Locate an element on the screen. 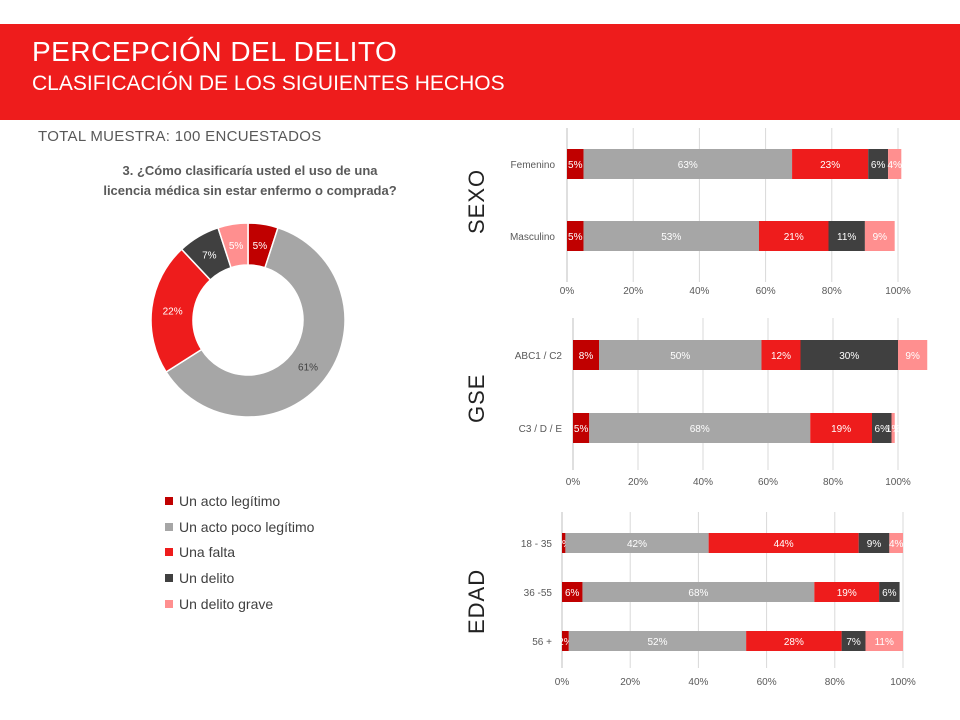 The height and width of the screenshot is (720, 960). legend-item: Un delito grave is located at coordinates (239, 604).